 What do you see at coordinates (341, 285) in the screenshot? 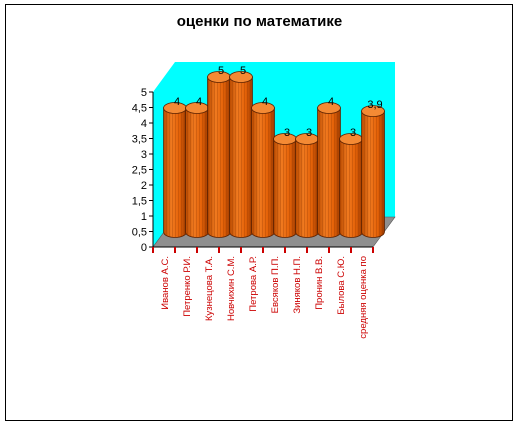
I see `category-label: Былова С.Ю.` at bounding box center [341, 285].